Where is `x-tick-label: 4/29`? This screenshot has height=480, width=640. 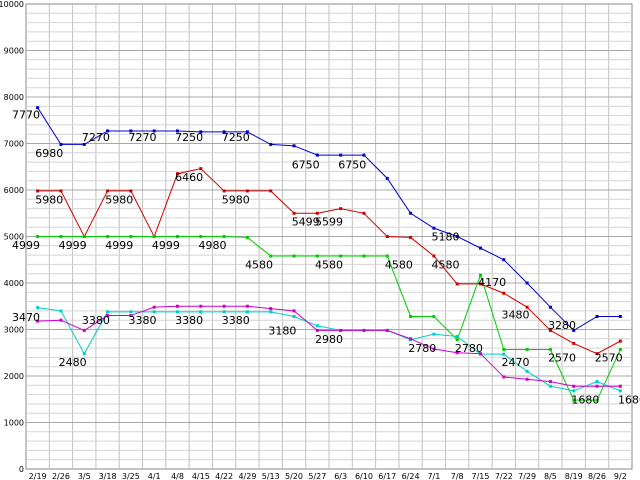 x-tick-label: 4/29 is located at coordinates (247, 476).